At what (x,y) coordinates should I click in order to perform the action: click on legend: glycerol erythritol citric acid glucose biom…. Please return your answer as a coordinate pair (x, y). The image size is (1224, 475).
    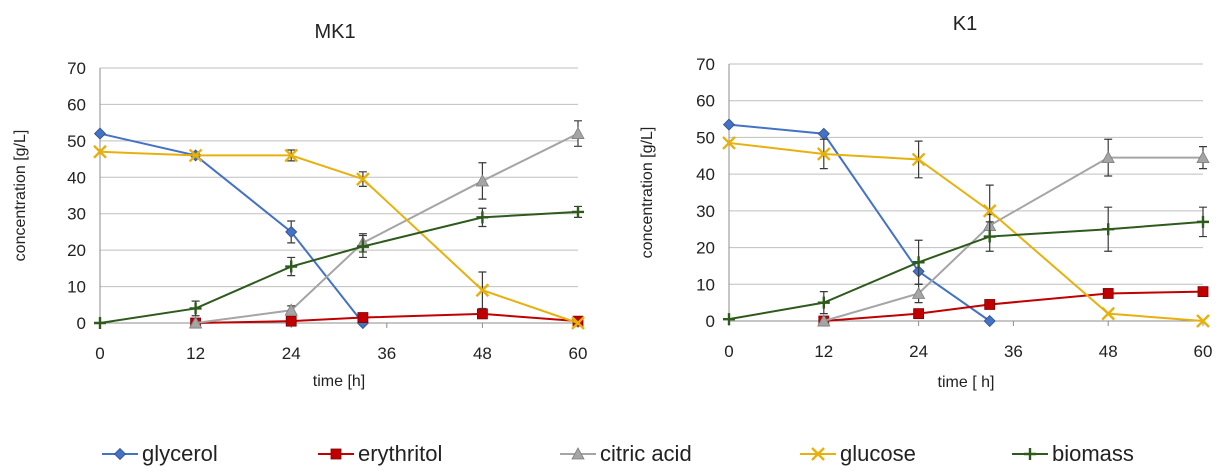
    Looking at the image, I should click on (618, 453).